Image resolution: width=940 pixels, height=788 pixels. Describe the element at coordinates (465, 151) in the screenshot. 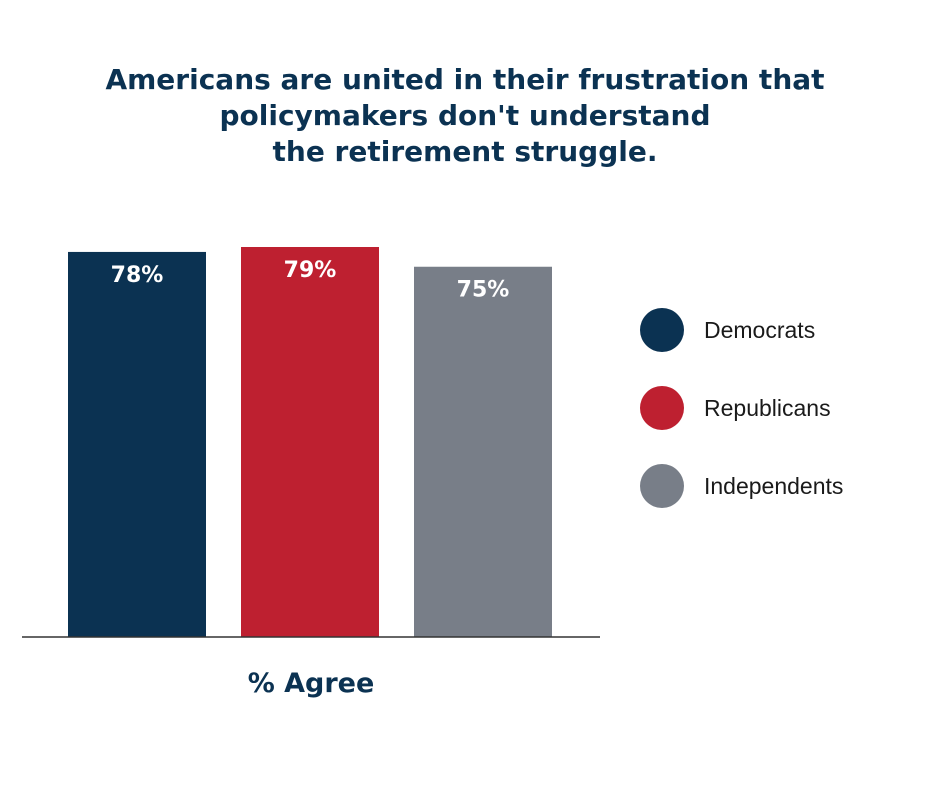

I see `title-line-3: the retirement struggle.` at that location.